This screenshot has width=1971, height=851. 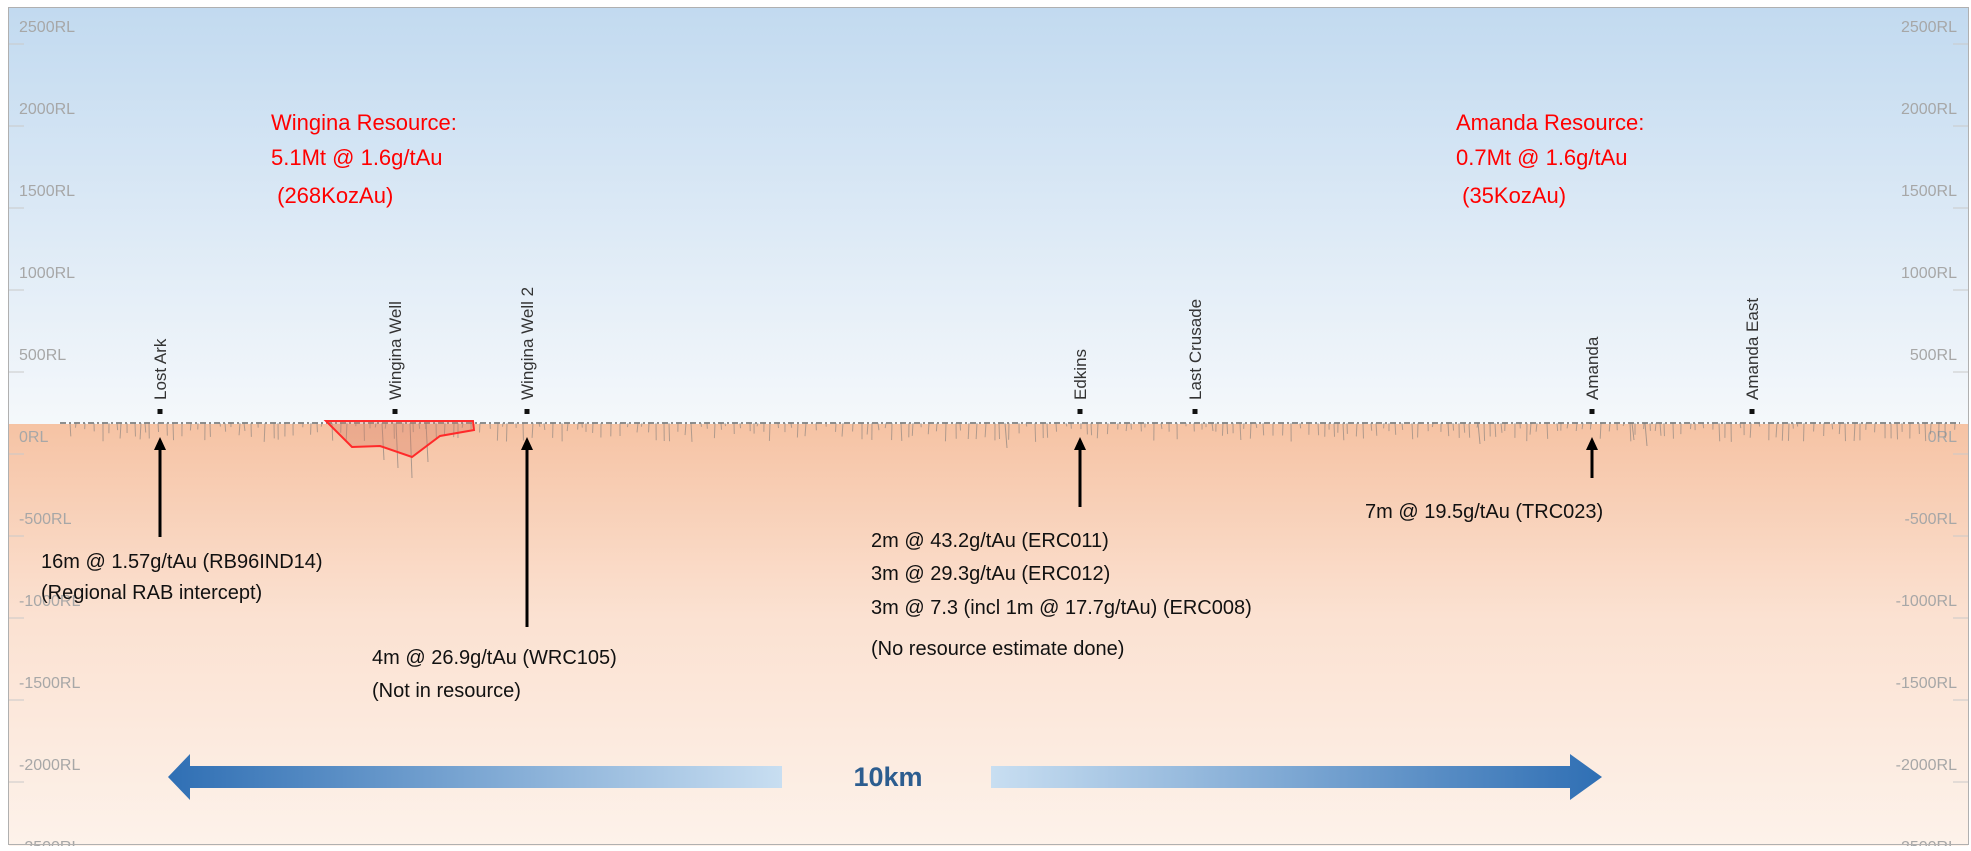 I want to click on amanda-resource-line-1: Amanda Resource:, so click(x=1550, y=122).